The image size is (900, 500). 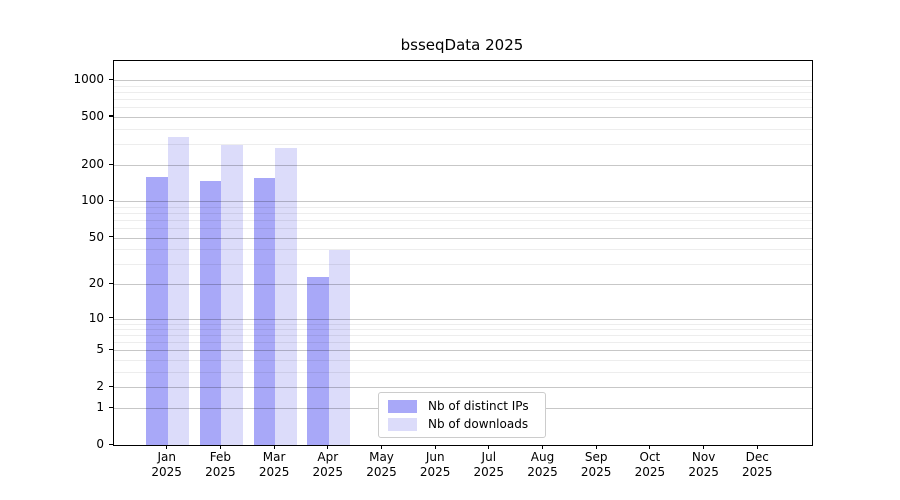 What do you see at coordinates (210, 312) in the screenshot?
I see `bar-feb-distinct-ips` at bounding box center [210, 312].